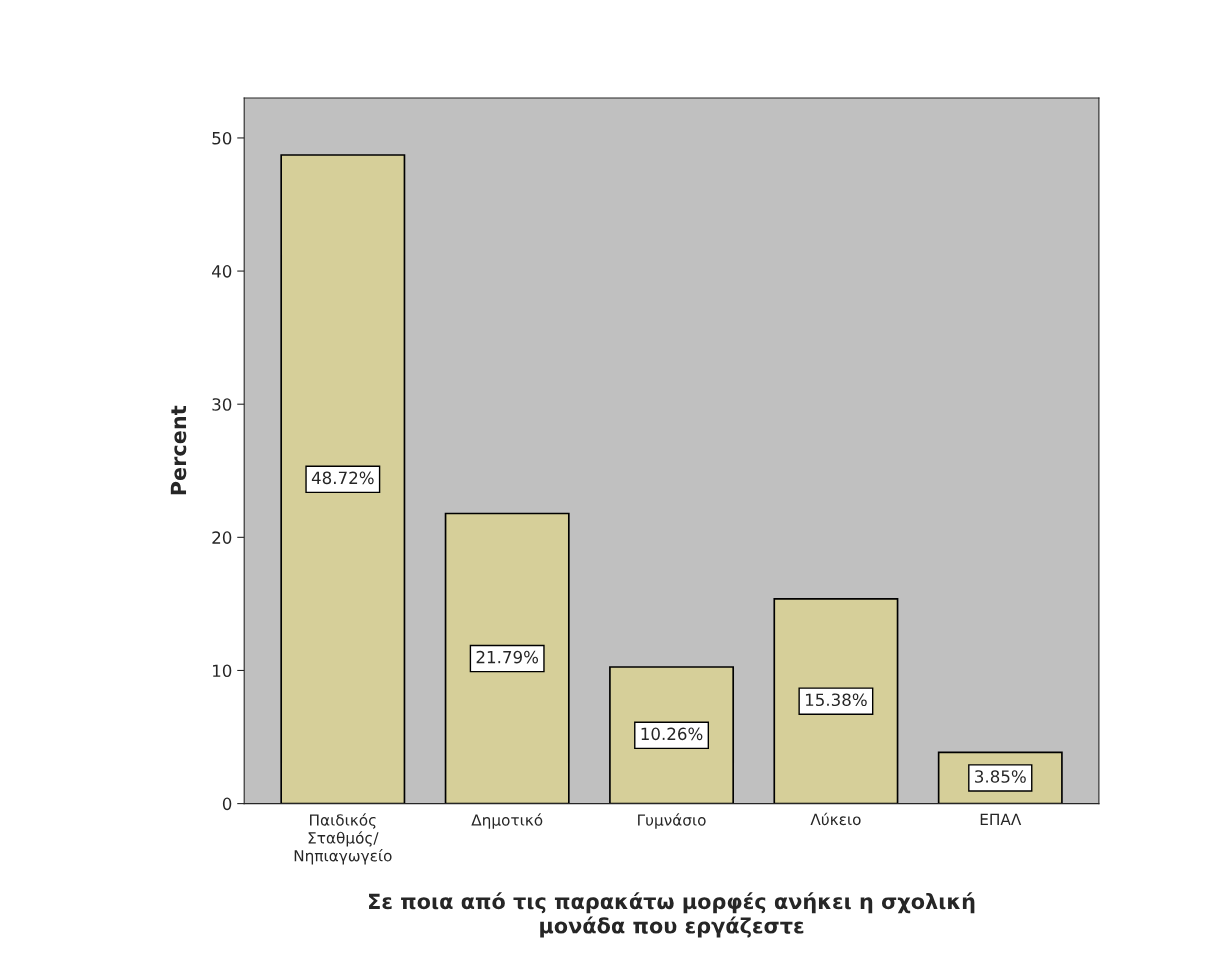  I want to click on data-label: 21.79%, so click(507, 657).